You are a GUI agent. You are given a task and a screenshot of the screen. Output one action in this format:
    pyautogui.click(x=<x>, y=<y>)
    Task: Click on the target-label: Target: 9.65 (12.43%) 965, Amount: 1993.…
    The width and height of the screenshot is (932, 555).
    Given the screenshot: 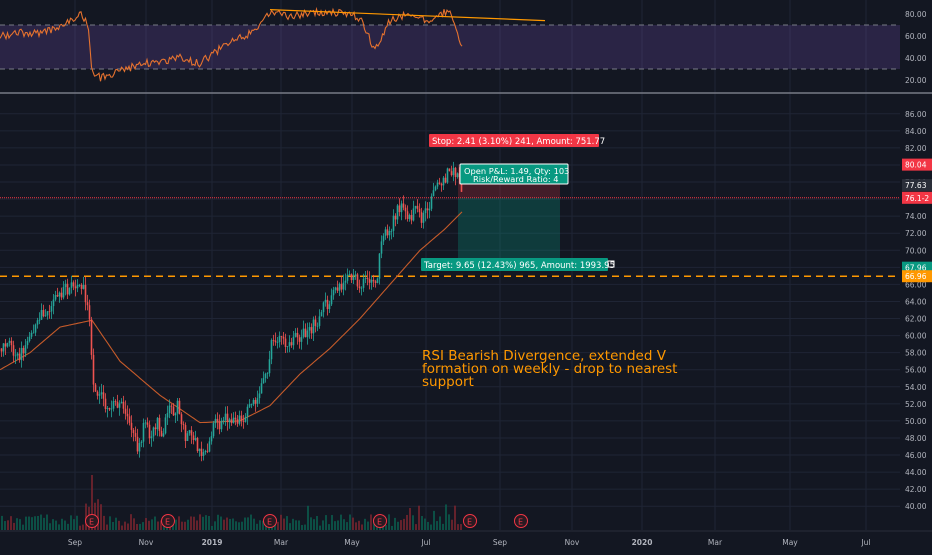 What is the action you would take?
    pyautogui.click(x=519, y=266)
    